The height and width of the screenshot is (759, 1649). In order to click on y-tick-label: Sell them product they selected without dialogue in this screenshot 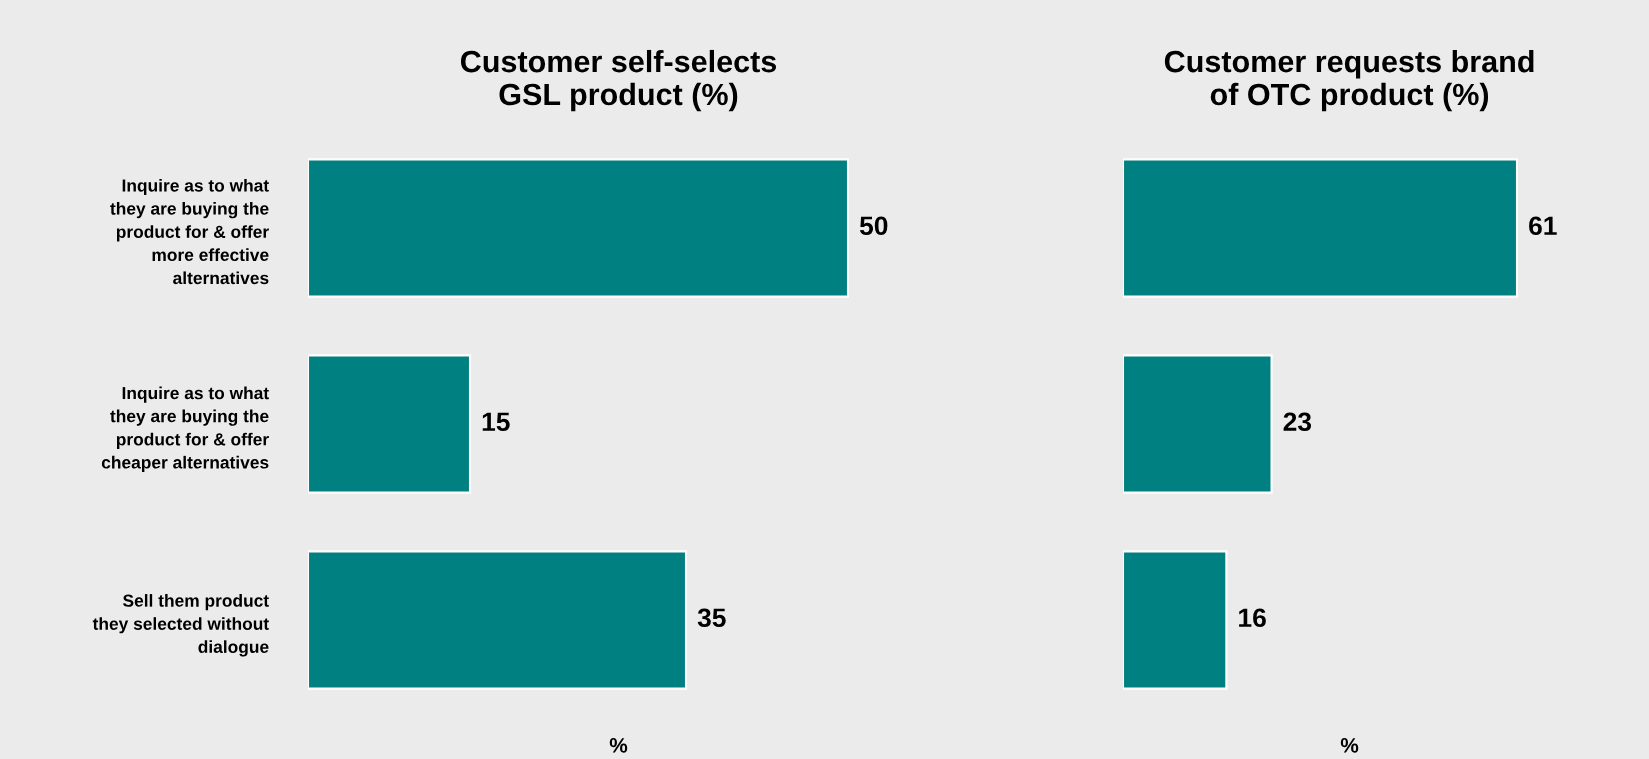, I will do `click(180, 625)`.